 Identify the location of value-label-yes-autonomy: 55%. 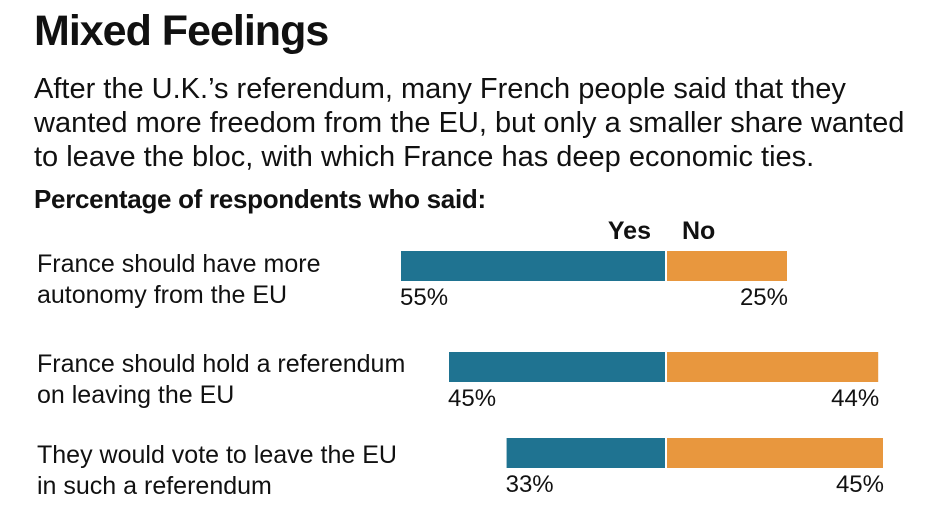
(424, 297).